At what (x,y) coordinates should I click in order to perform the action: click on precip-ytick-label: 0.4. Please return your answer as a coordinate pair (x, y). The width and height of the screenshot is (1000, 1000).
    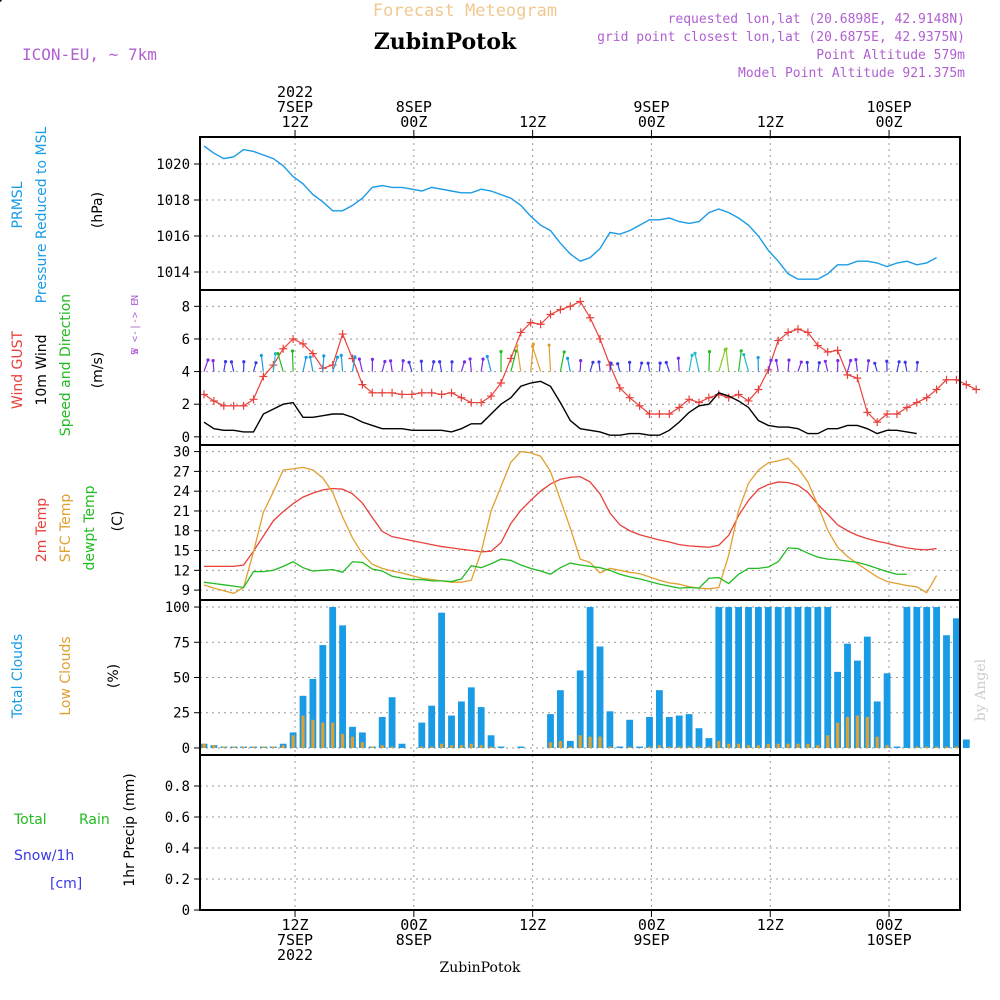
    Looking at the image, I should click on (177, 849).